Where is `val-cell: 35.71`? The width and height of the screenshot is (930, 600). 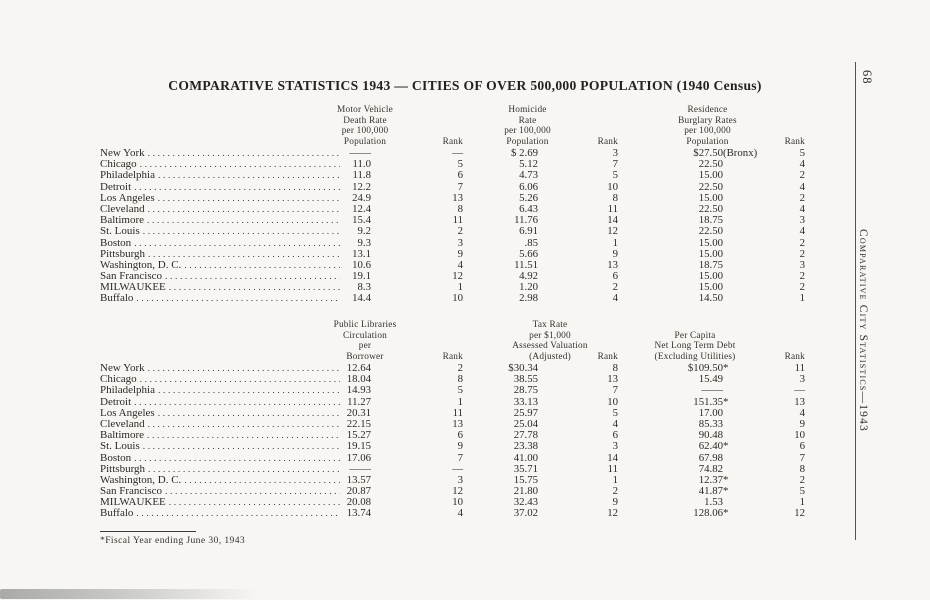
val-cell: 35.71 is located at coordinates (525, 468).